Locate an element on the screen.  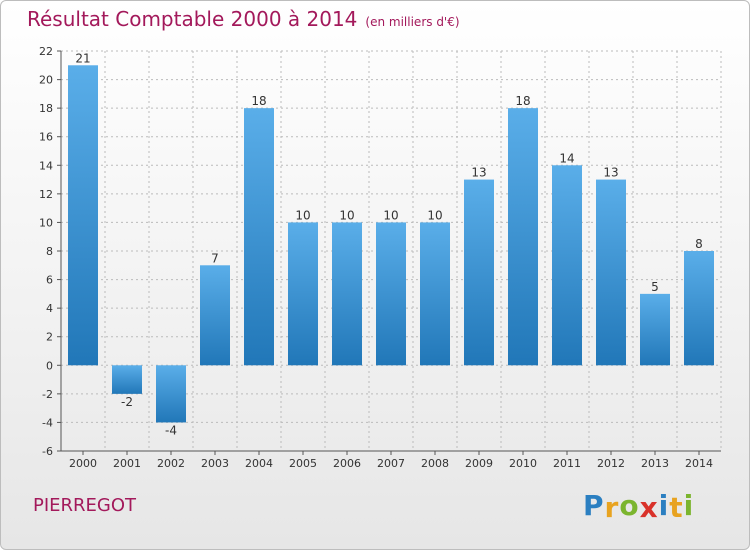
data-label: 5 is located at coordinates (655, 287).